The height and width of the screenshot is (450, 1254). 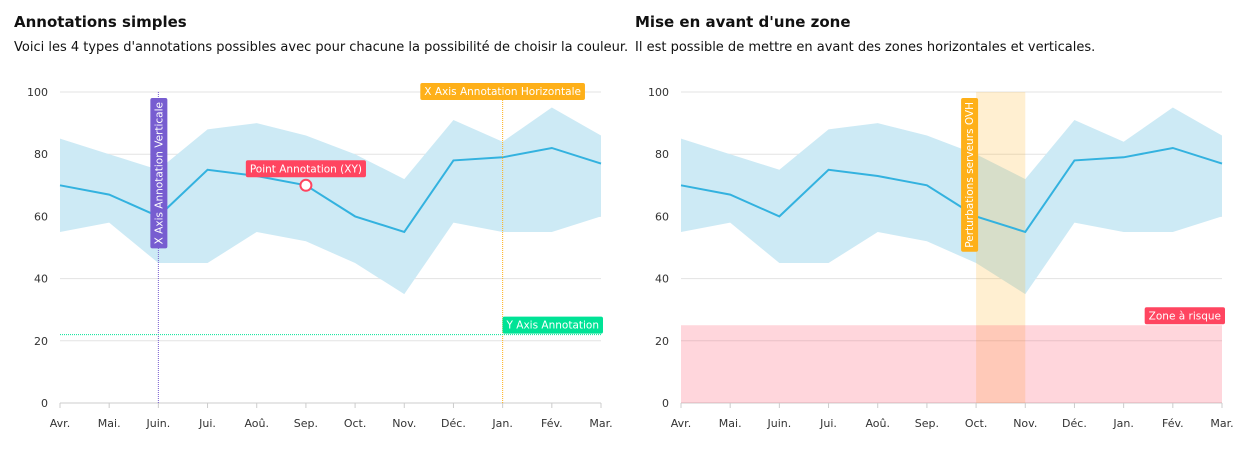 I want to click on annotation-label: Point Annotation (XY), so click(x=305, y=169).